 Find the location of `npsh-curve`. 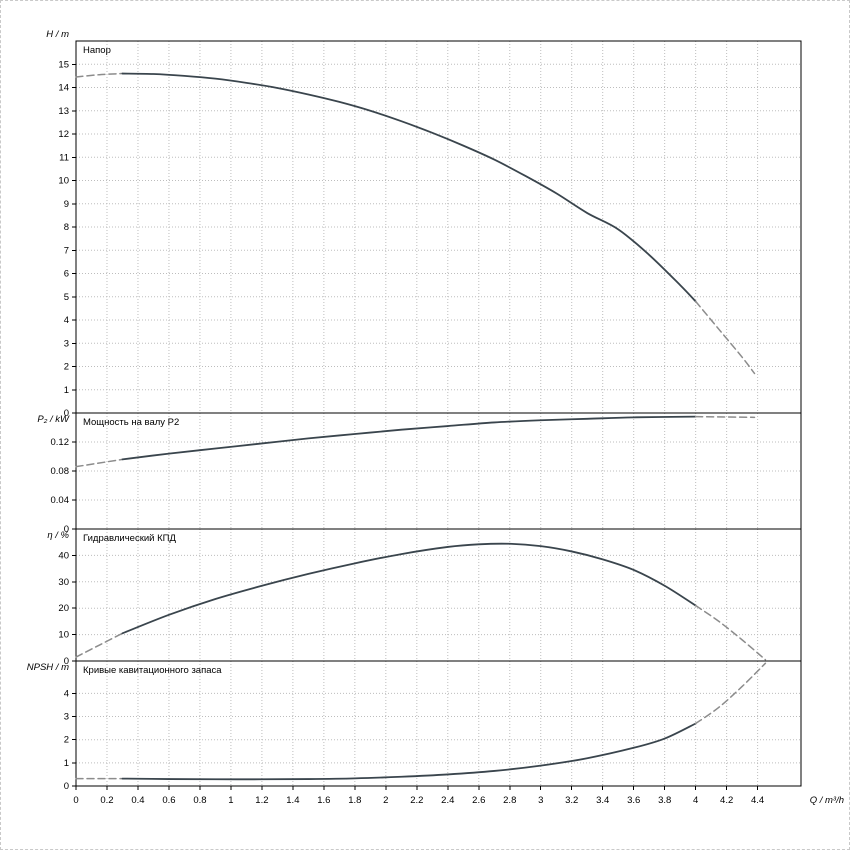

npsh-curve is located at coordinates (409, 751).